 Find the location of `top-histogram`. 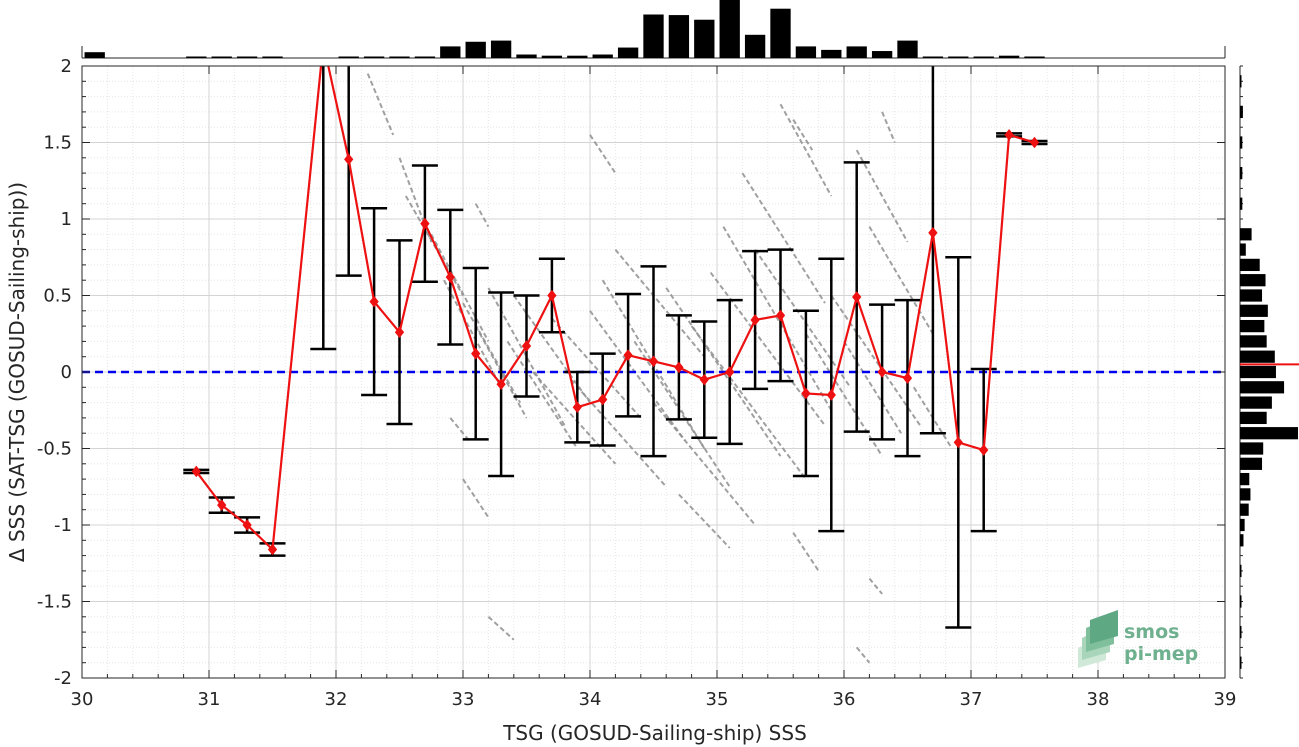

top-histogram is located at coordinates (653, 29).